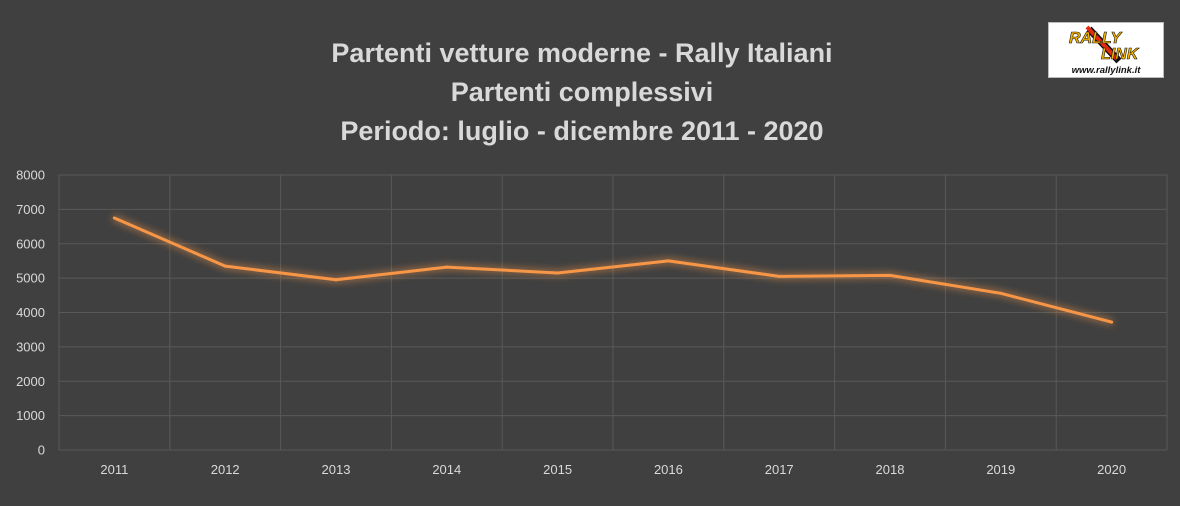 This screenshot has height=506, width=1180. What do you see at coordinates (30, 278) in the screenshot?
I see `y-tick-label: 5000` at bounding box center [30, 278].